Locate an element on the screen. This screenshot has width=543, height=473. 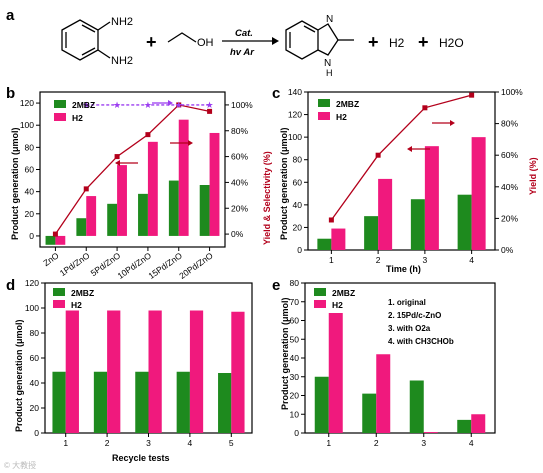
y2-tick-label: 0% is located at coordinates (507, 250).